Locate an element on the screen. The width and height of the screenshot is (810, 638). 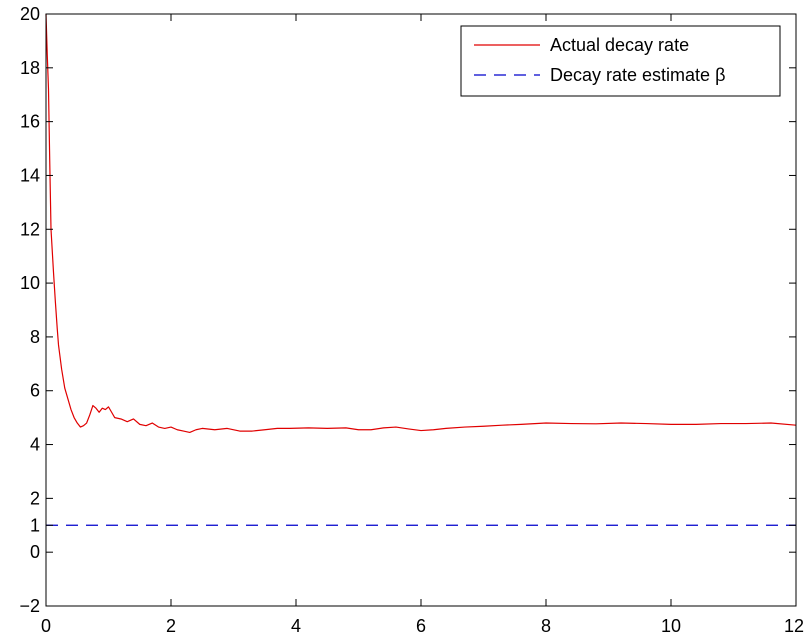
x-tick-label: 10 is located at coordinates (671, 626).